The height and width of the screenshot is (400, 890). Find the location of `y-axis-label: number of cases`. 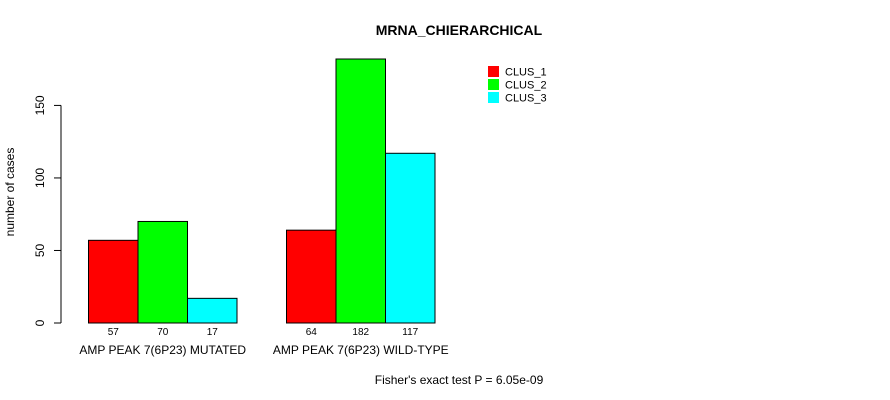

y-axis-label: number of cases is located at coordinates (10, 192).